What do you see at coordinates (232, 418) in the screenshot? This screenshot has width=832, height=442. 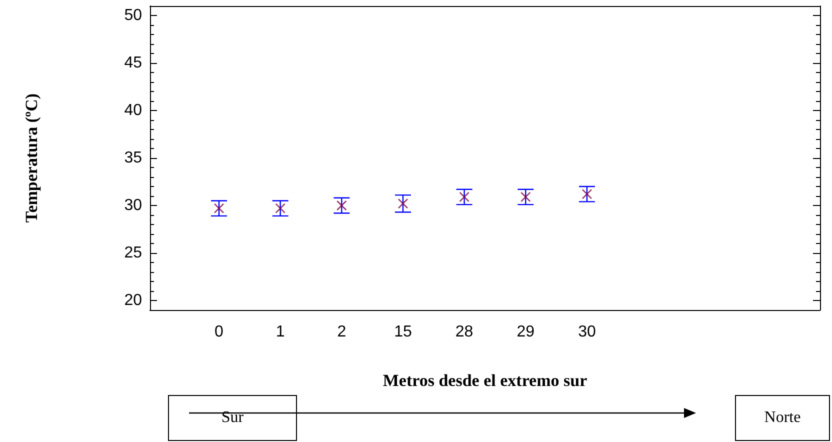 I see `text: Sur` at bounding box center [232, 418].